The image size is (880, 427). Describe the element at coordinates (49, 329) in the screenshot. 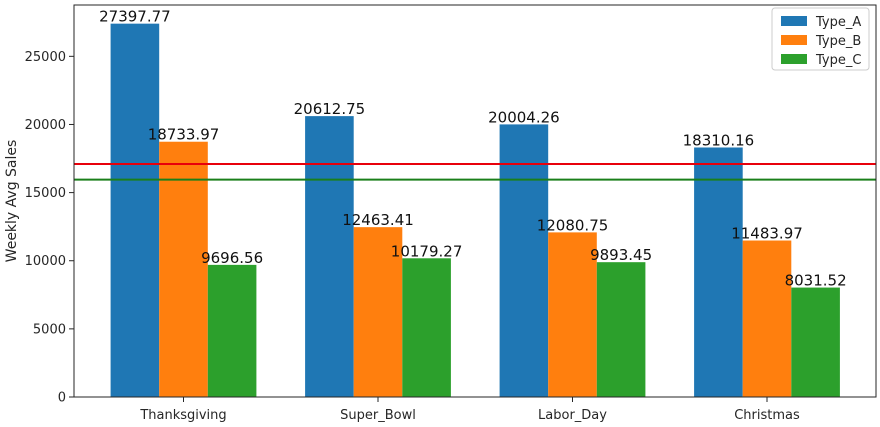

I see `y-tick-label: 5000` at that location.